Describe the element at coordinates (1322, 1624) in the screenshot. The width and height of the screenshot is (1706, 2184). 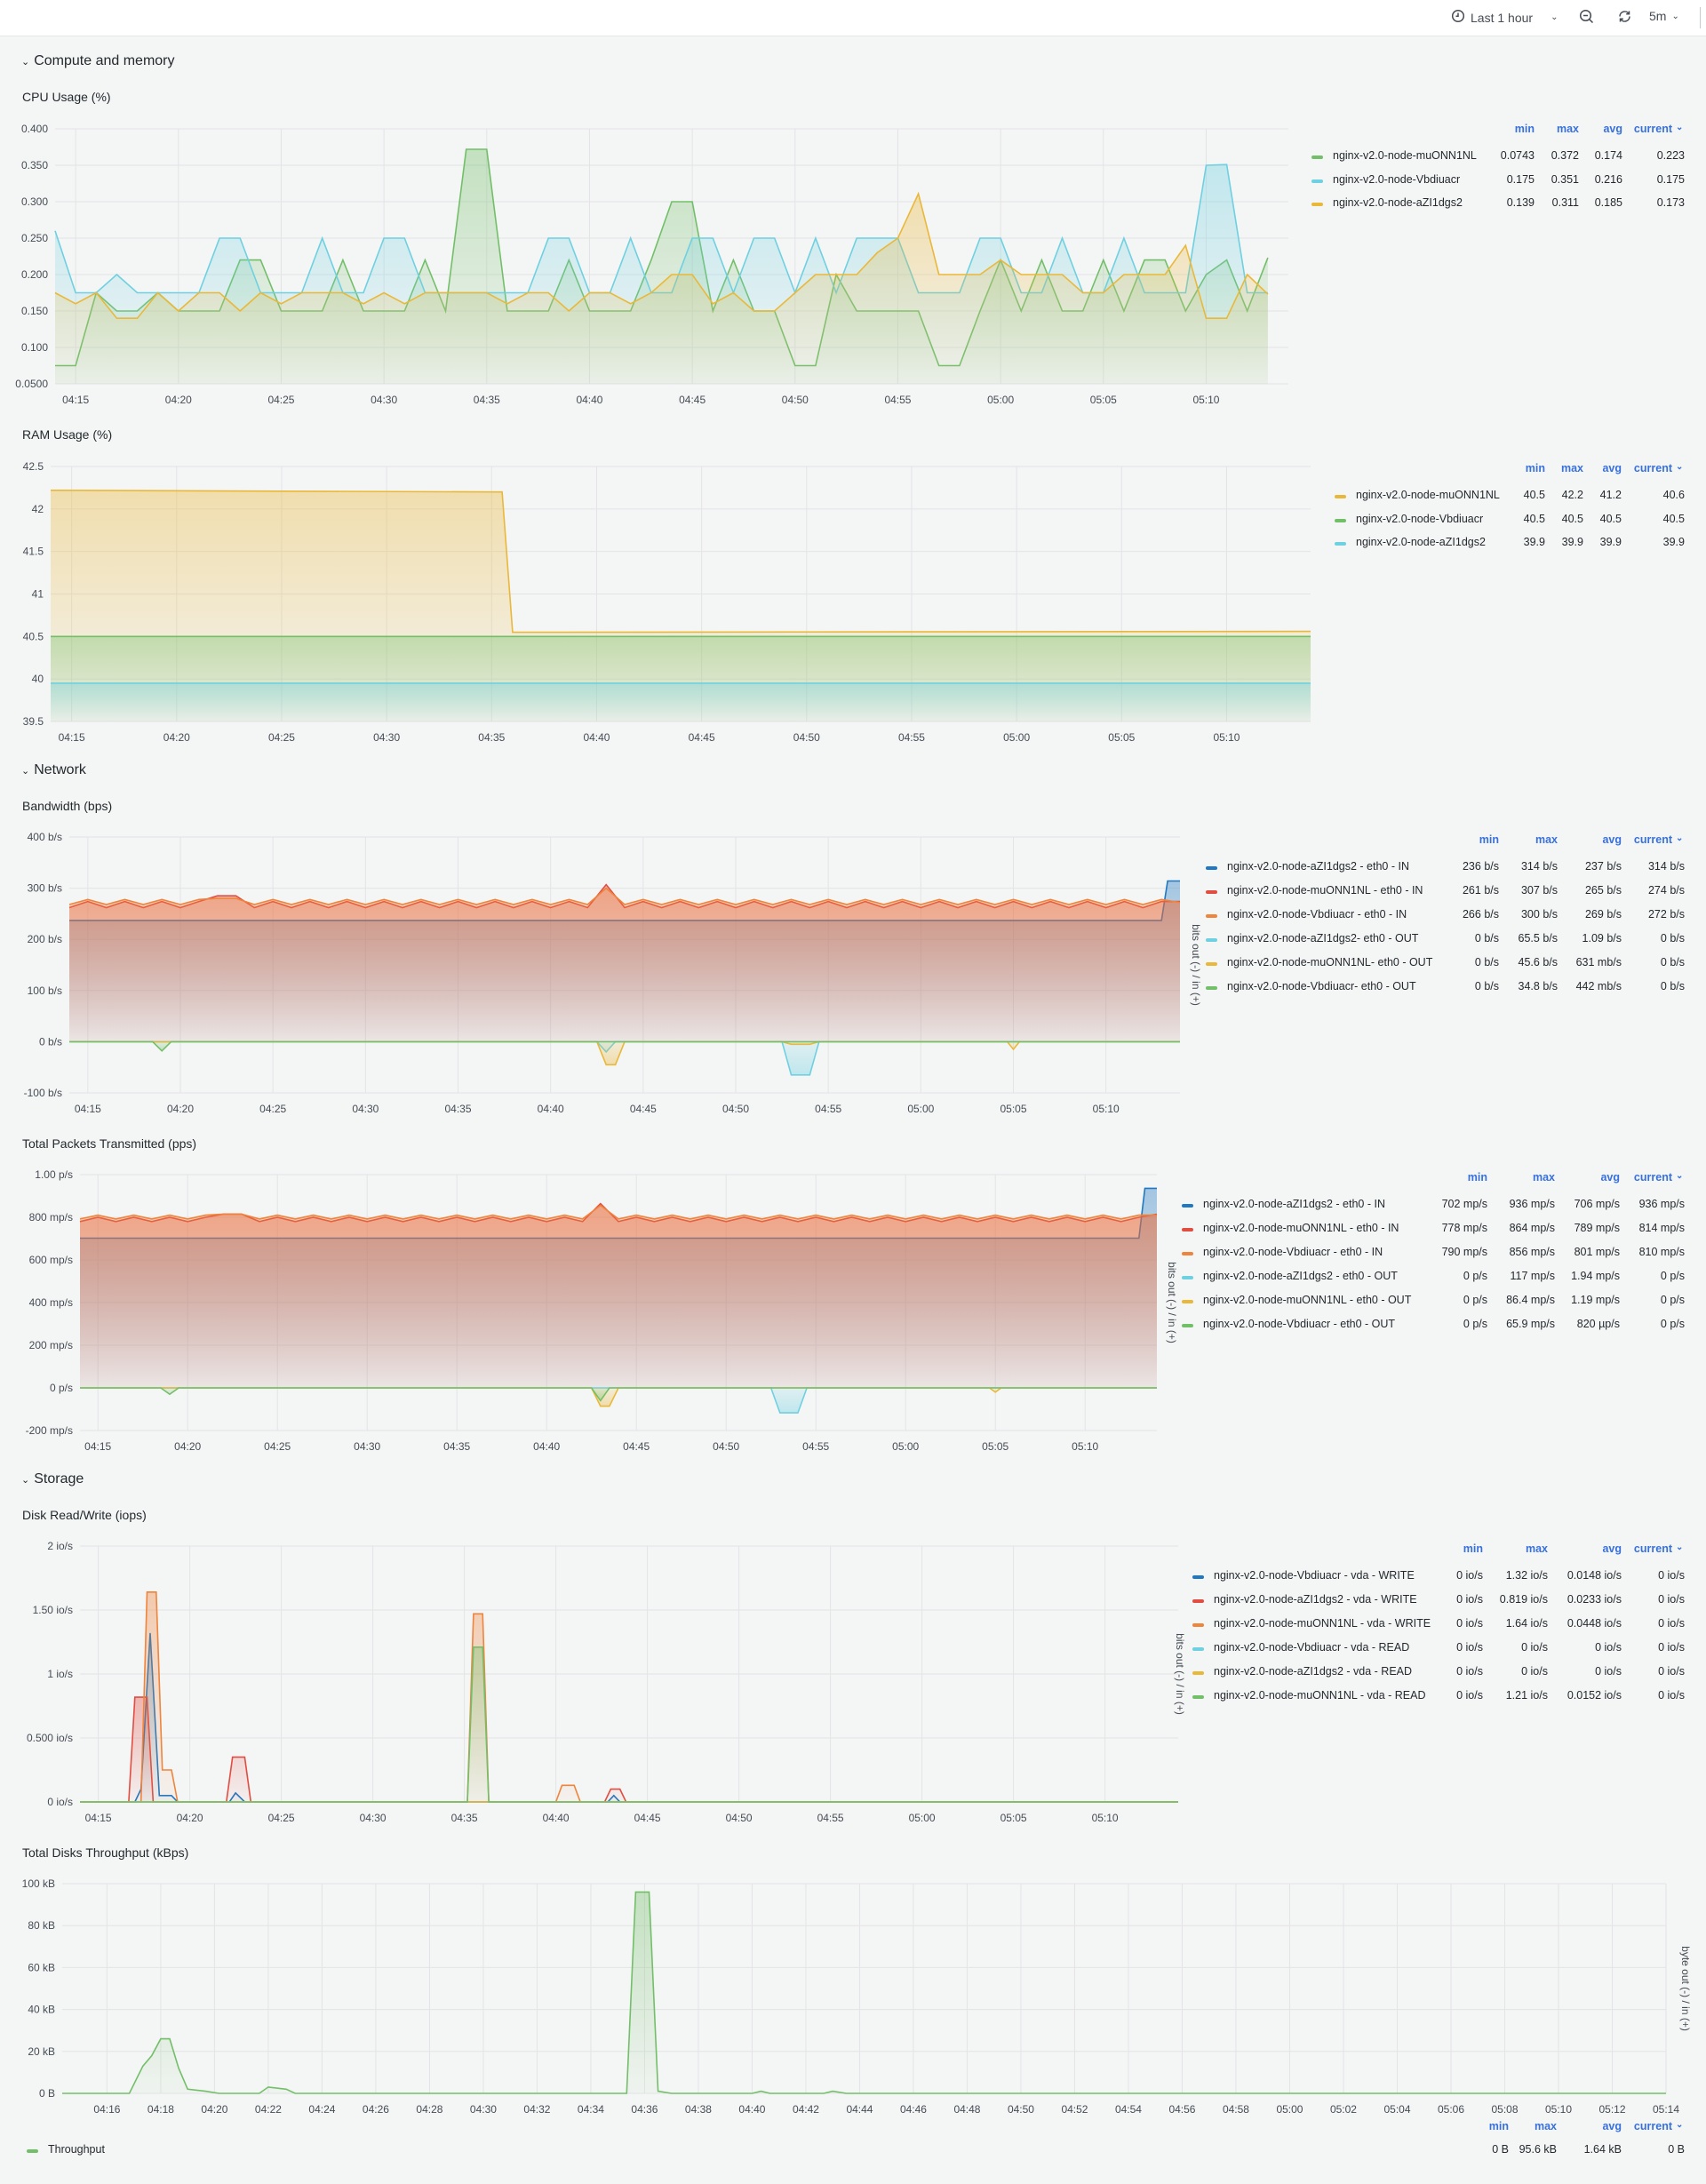
I see `legend-series-name: nginx-v2.0-node-muONN1NL - vda - WRITE` at that location.